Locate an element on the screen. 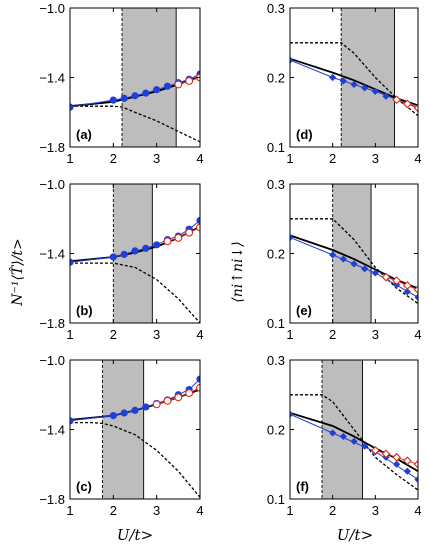 This screenshot has height=550, width=430. panel-label: (a) is located at coordinates (84, 134).